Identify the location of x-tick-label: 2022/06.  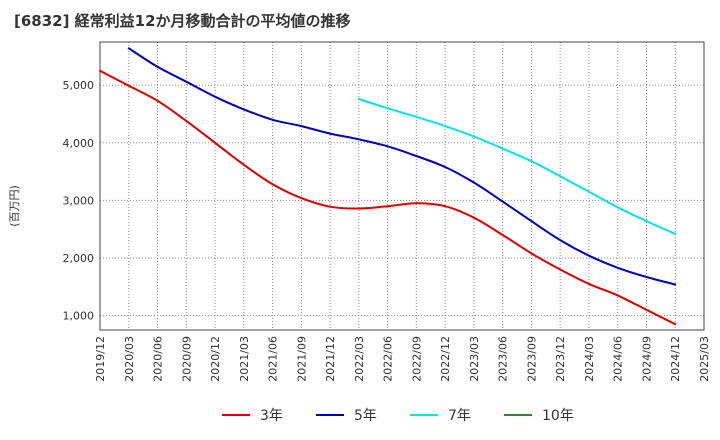
(388, 359).